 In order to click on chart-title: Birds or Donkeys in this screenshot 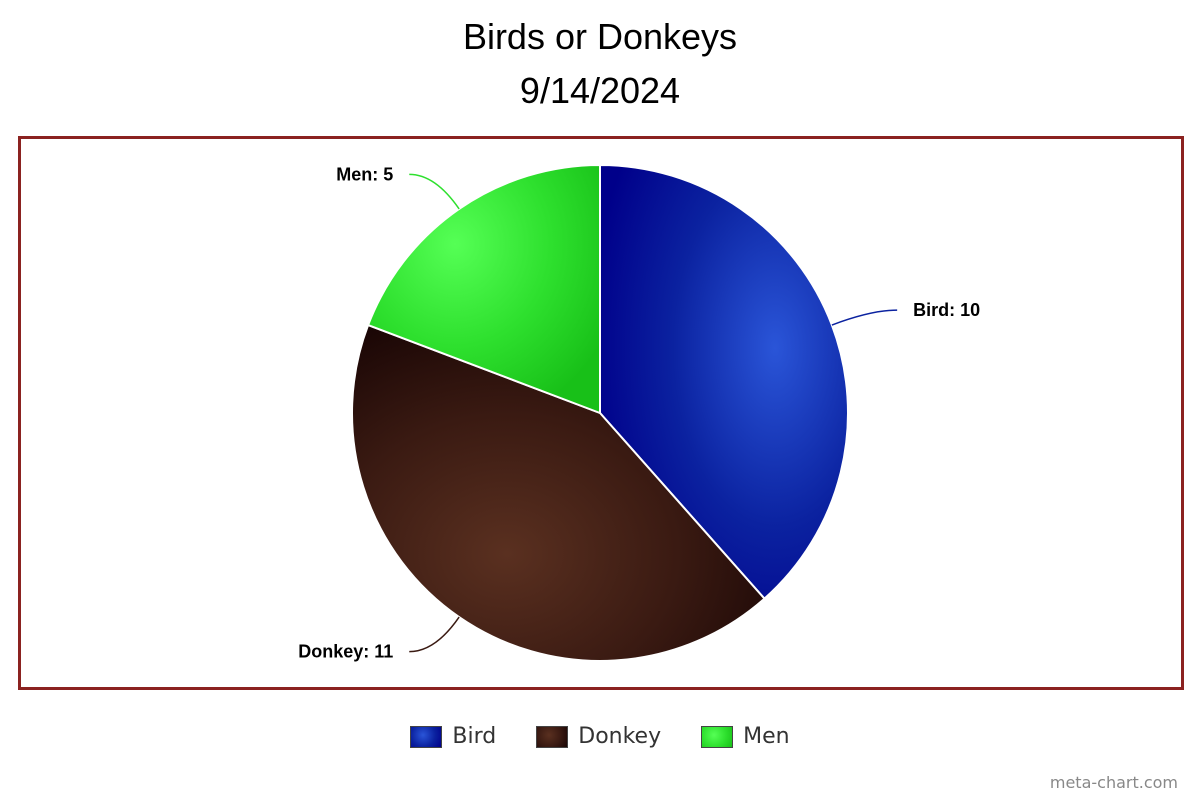, I will do `click(600, 36)`.